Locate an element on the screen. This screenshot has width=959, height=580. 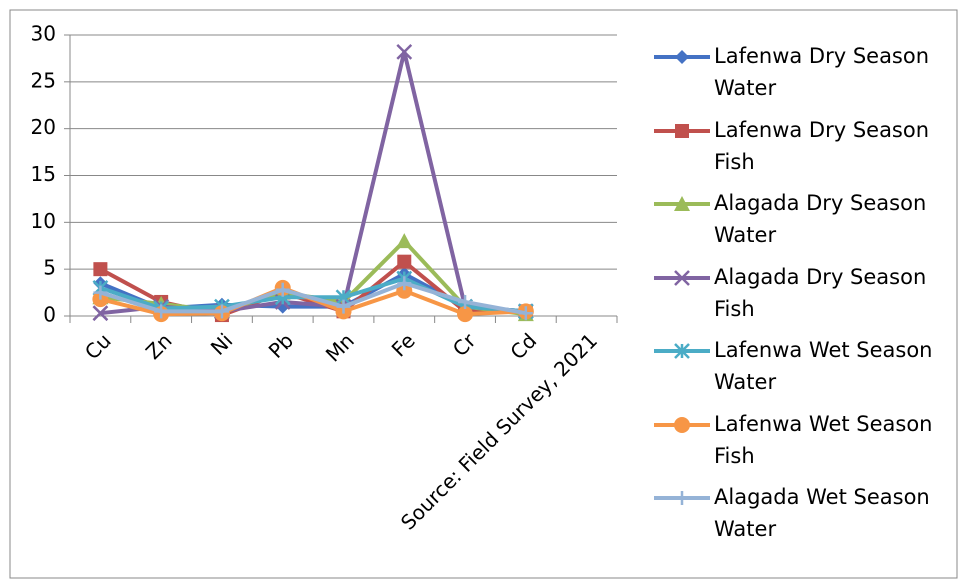
legend-label: Alagada Dry Season Fish is located at coordinates (820, 292).